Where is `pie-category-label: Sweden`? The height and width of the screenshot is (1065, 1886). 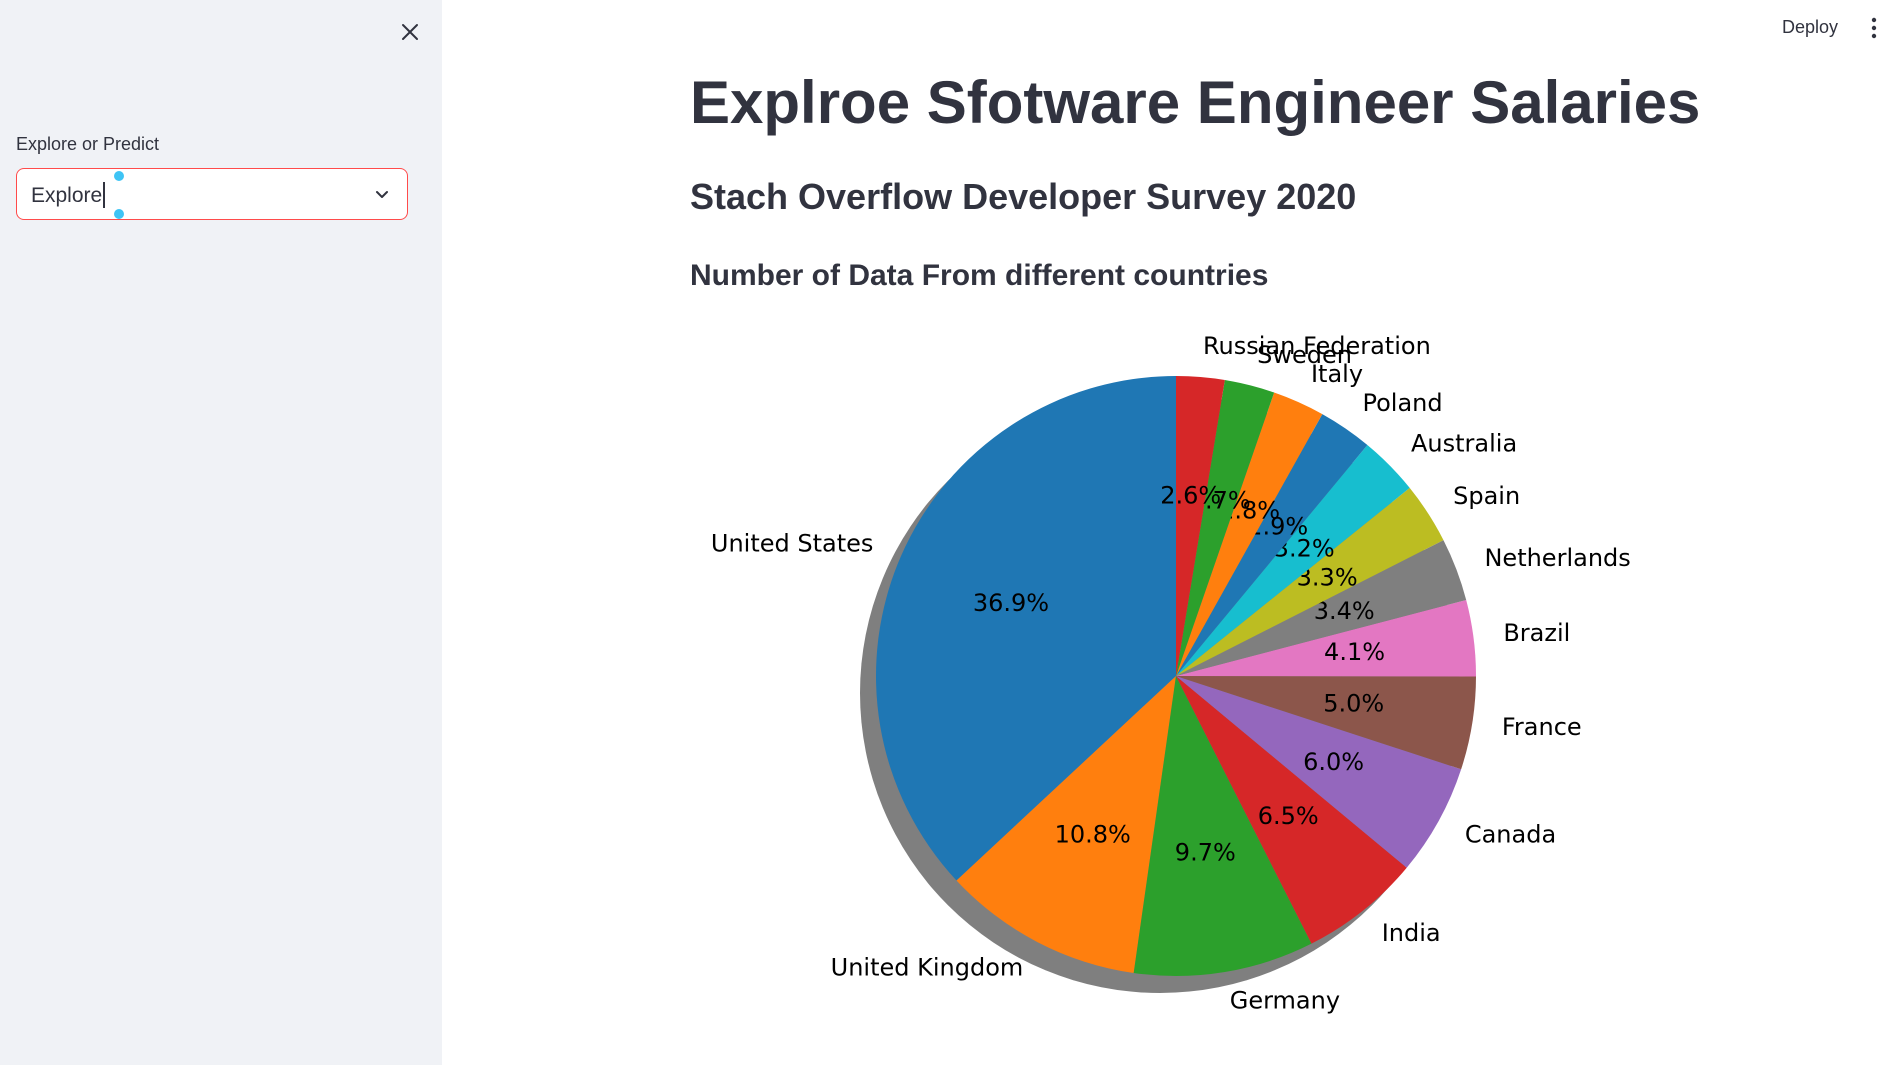
pie-category-label: Sweden is located at coordinates (1304, 355).